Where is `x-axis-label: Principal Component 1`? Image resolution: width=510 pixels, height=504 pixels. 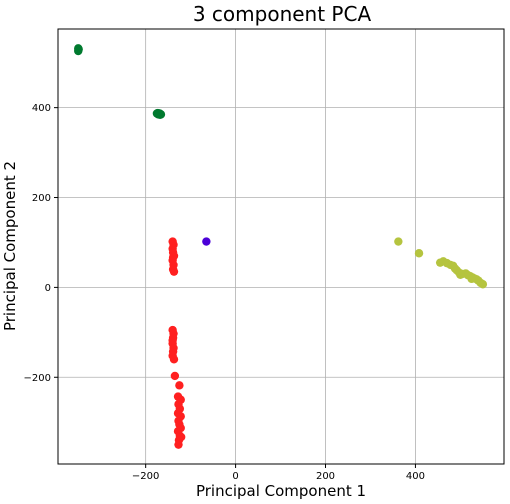 x-axis-label: Principal Component 1 is located at coordinates (281, 491).